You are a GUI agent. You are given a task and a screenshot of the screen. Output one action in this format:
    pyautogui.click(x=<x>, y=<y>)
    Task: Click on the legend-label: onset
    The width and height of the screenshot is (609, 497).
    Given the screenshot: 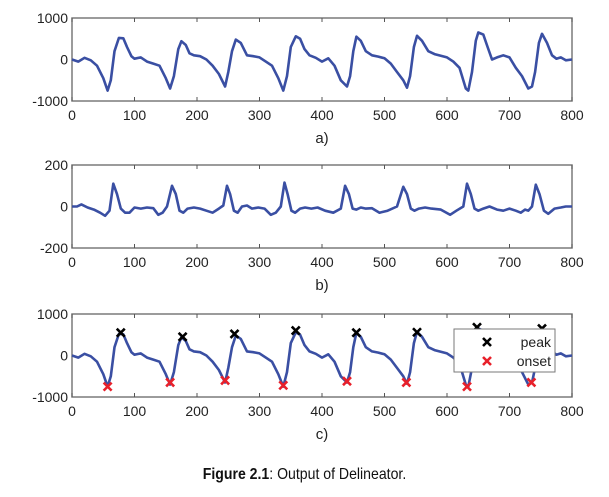 What is the action you would take?
    pyautogui.click(x=534, y=361)
    